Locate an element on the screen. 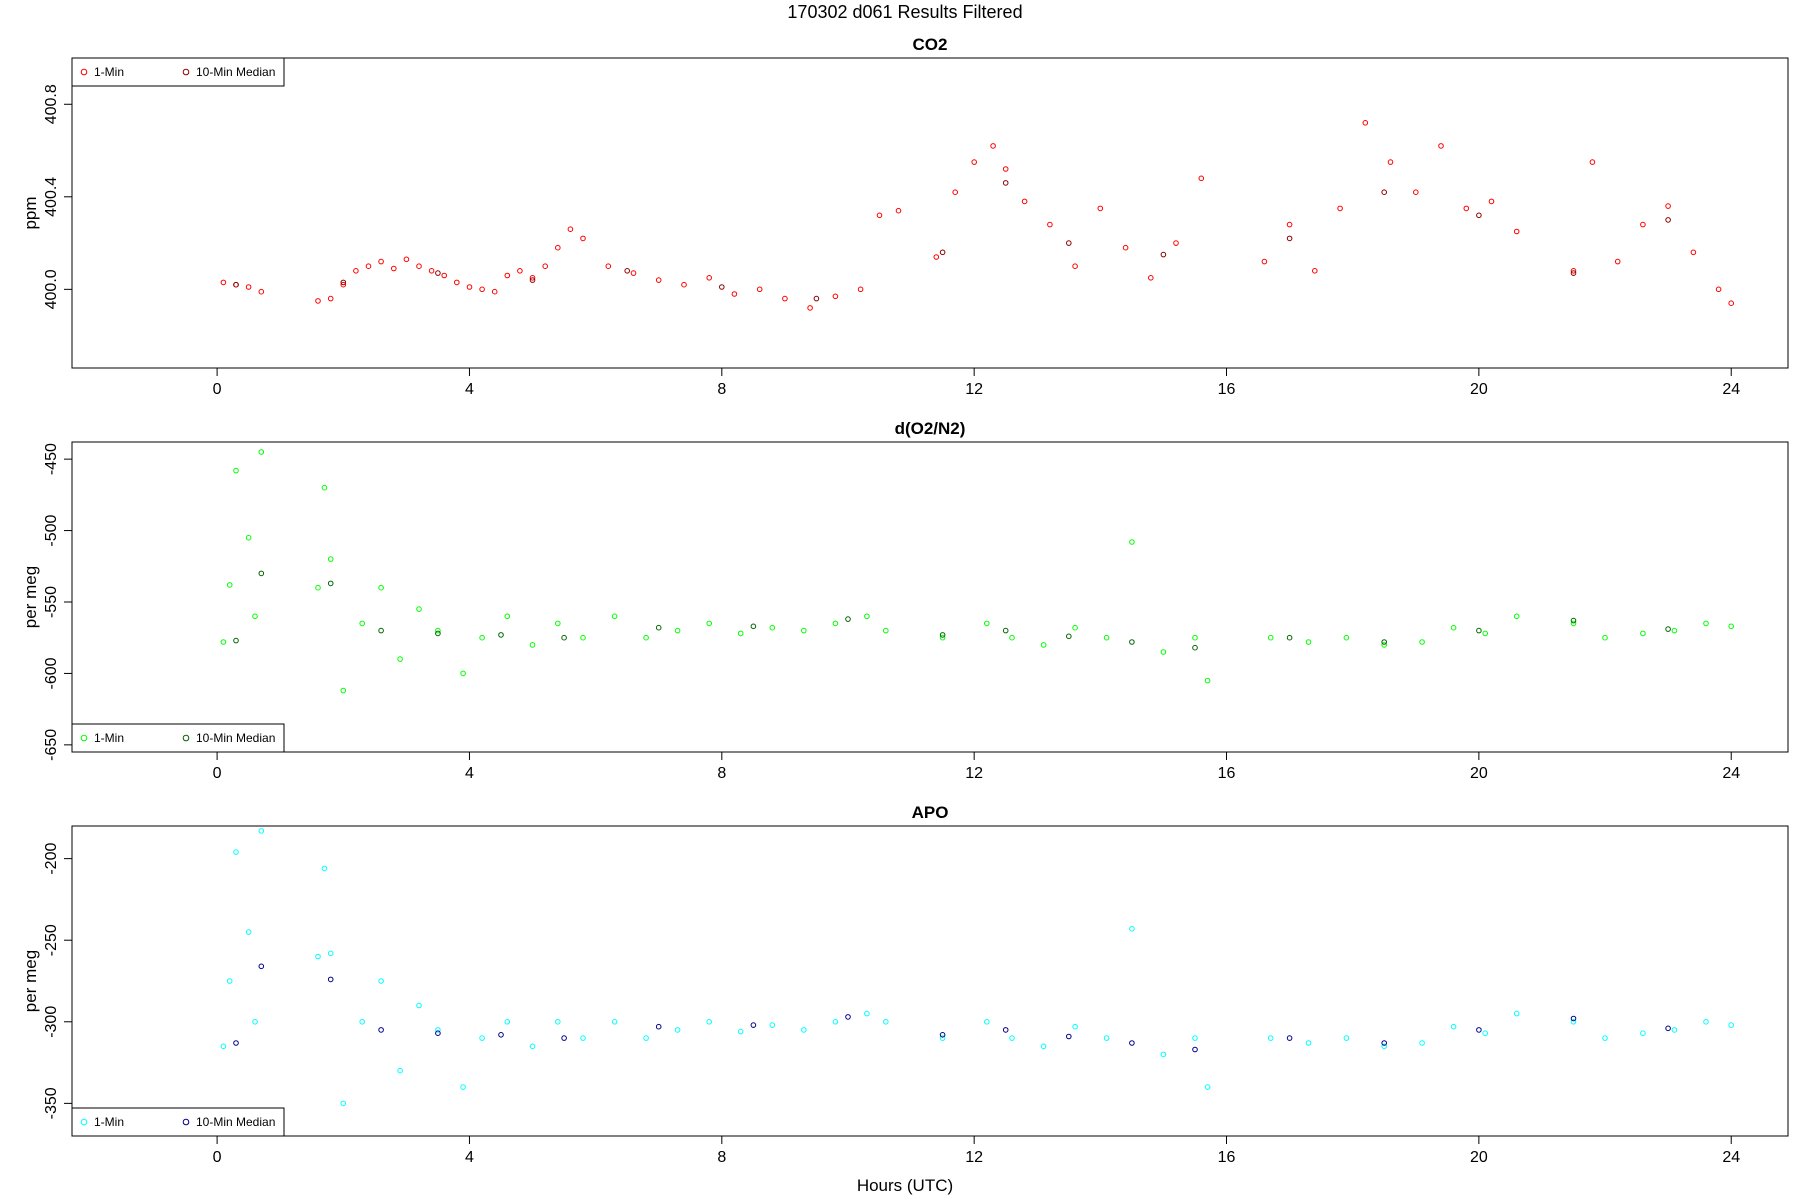 The height and width of the screenshot is (1200, 1800). x-tick-label: 0 is located at coordinates (217, 773).